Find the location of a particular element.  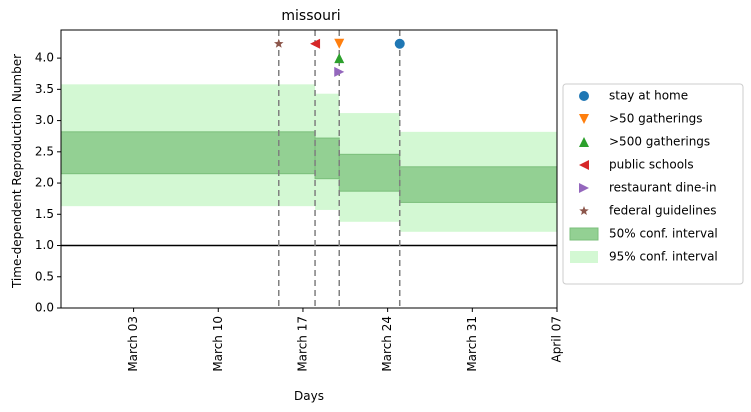

legend-label-1: >50 gatherings is located at coordinates (656, 119).